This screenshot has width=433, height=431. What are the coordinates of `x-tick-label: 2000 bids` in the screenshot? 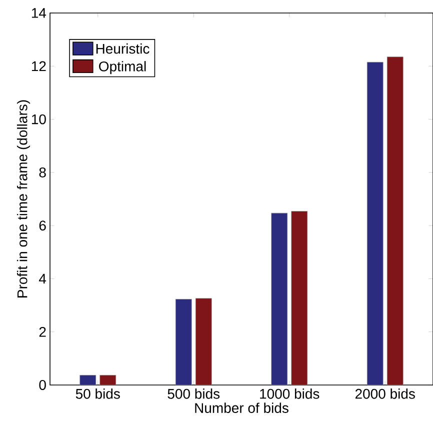 It's located at (385, 393).